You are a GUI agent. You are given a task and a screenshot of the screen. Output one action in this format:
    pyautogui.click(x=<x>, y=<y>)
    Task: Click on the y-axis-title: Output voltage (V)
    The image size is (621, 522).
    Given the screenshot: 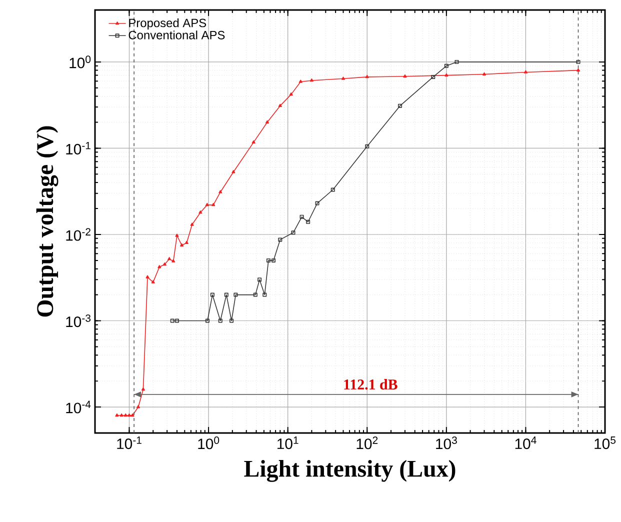 What is the action you would take?
    pyautogui.click(x=47, y=221)
    